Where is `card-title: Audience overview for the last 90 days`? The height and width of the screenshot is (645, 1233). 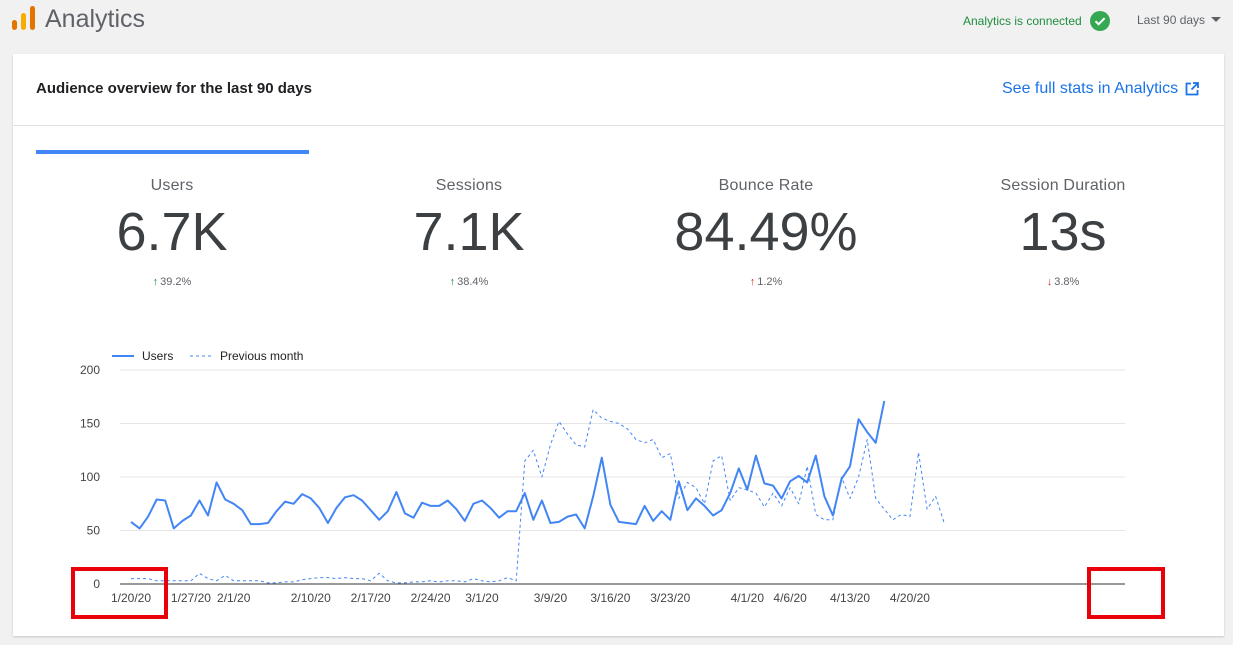 card-title: Audience overview for the last 90 days is located at coordinates (174, 88).